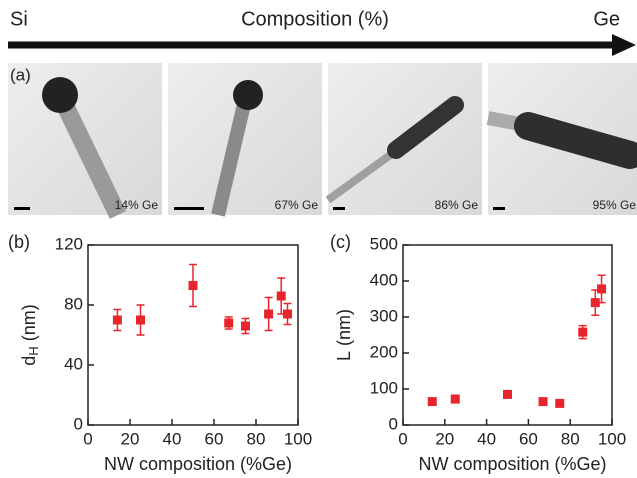 Image resolution: width=637 pixels, height=478 pixels. I want to click on image-caption: 95% Ge, so click(615, 205).